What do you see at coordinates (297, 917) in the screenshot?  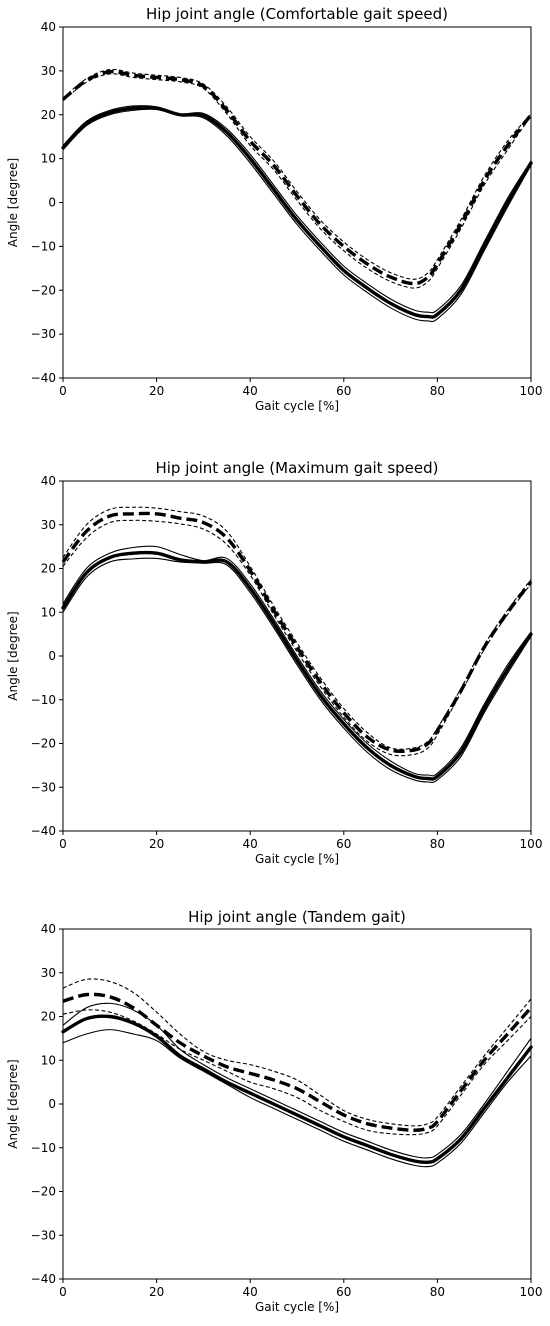 I see `chart-title: Hip joint angle (Tandem gait)` at bounding box center [297, 917].